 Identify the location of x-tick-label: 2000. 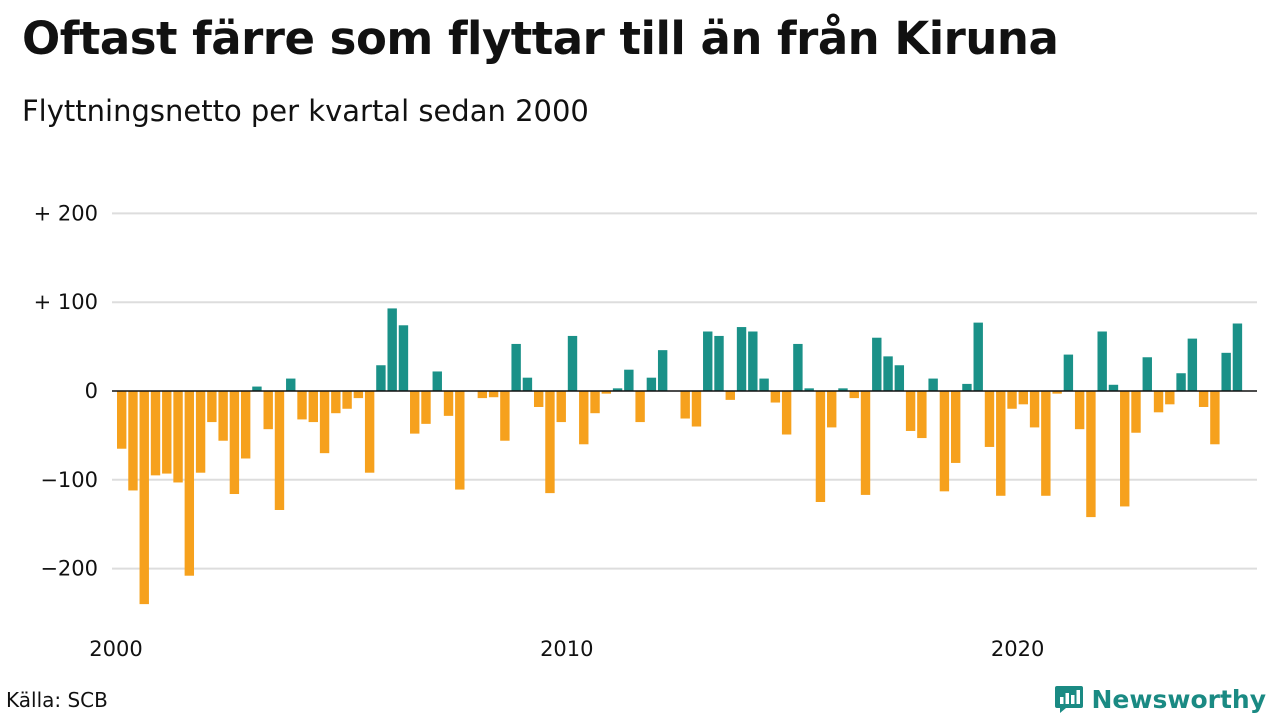
(115, 649).